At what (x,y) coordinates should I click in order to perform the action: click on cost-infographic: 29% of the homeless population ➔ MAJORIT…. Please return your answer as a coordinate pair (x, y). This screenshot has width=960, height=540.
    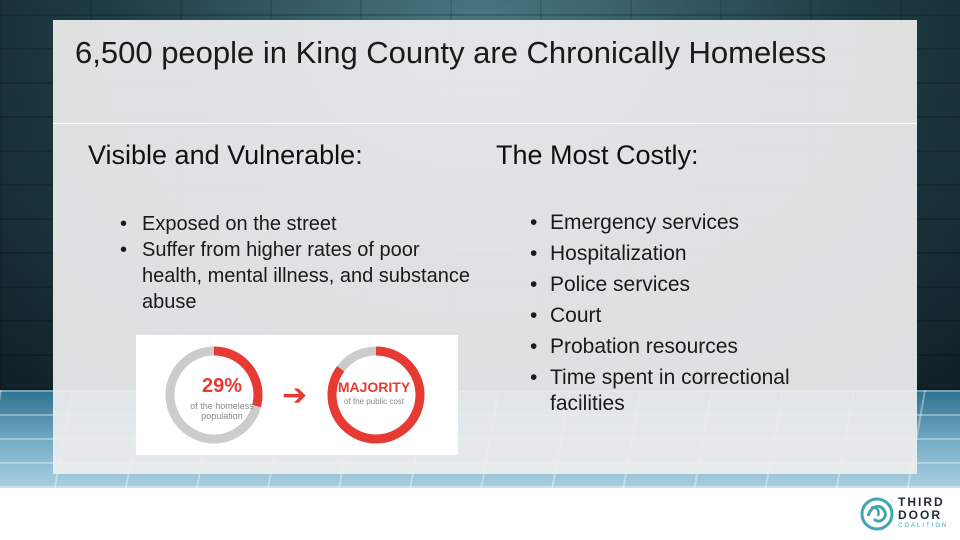
    Looking at the image, I should click on (297, 395).